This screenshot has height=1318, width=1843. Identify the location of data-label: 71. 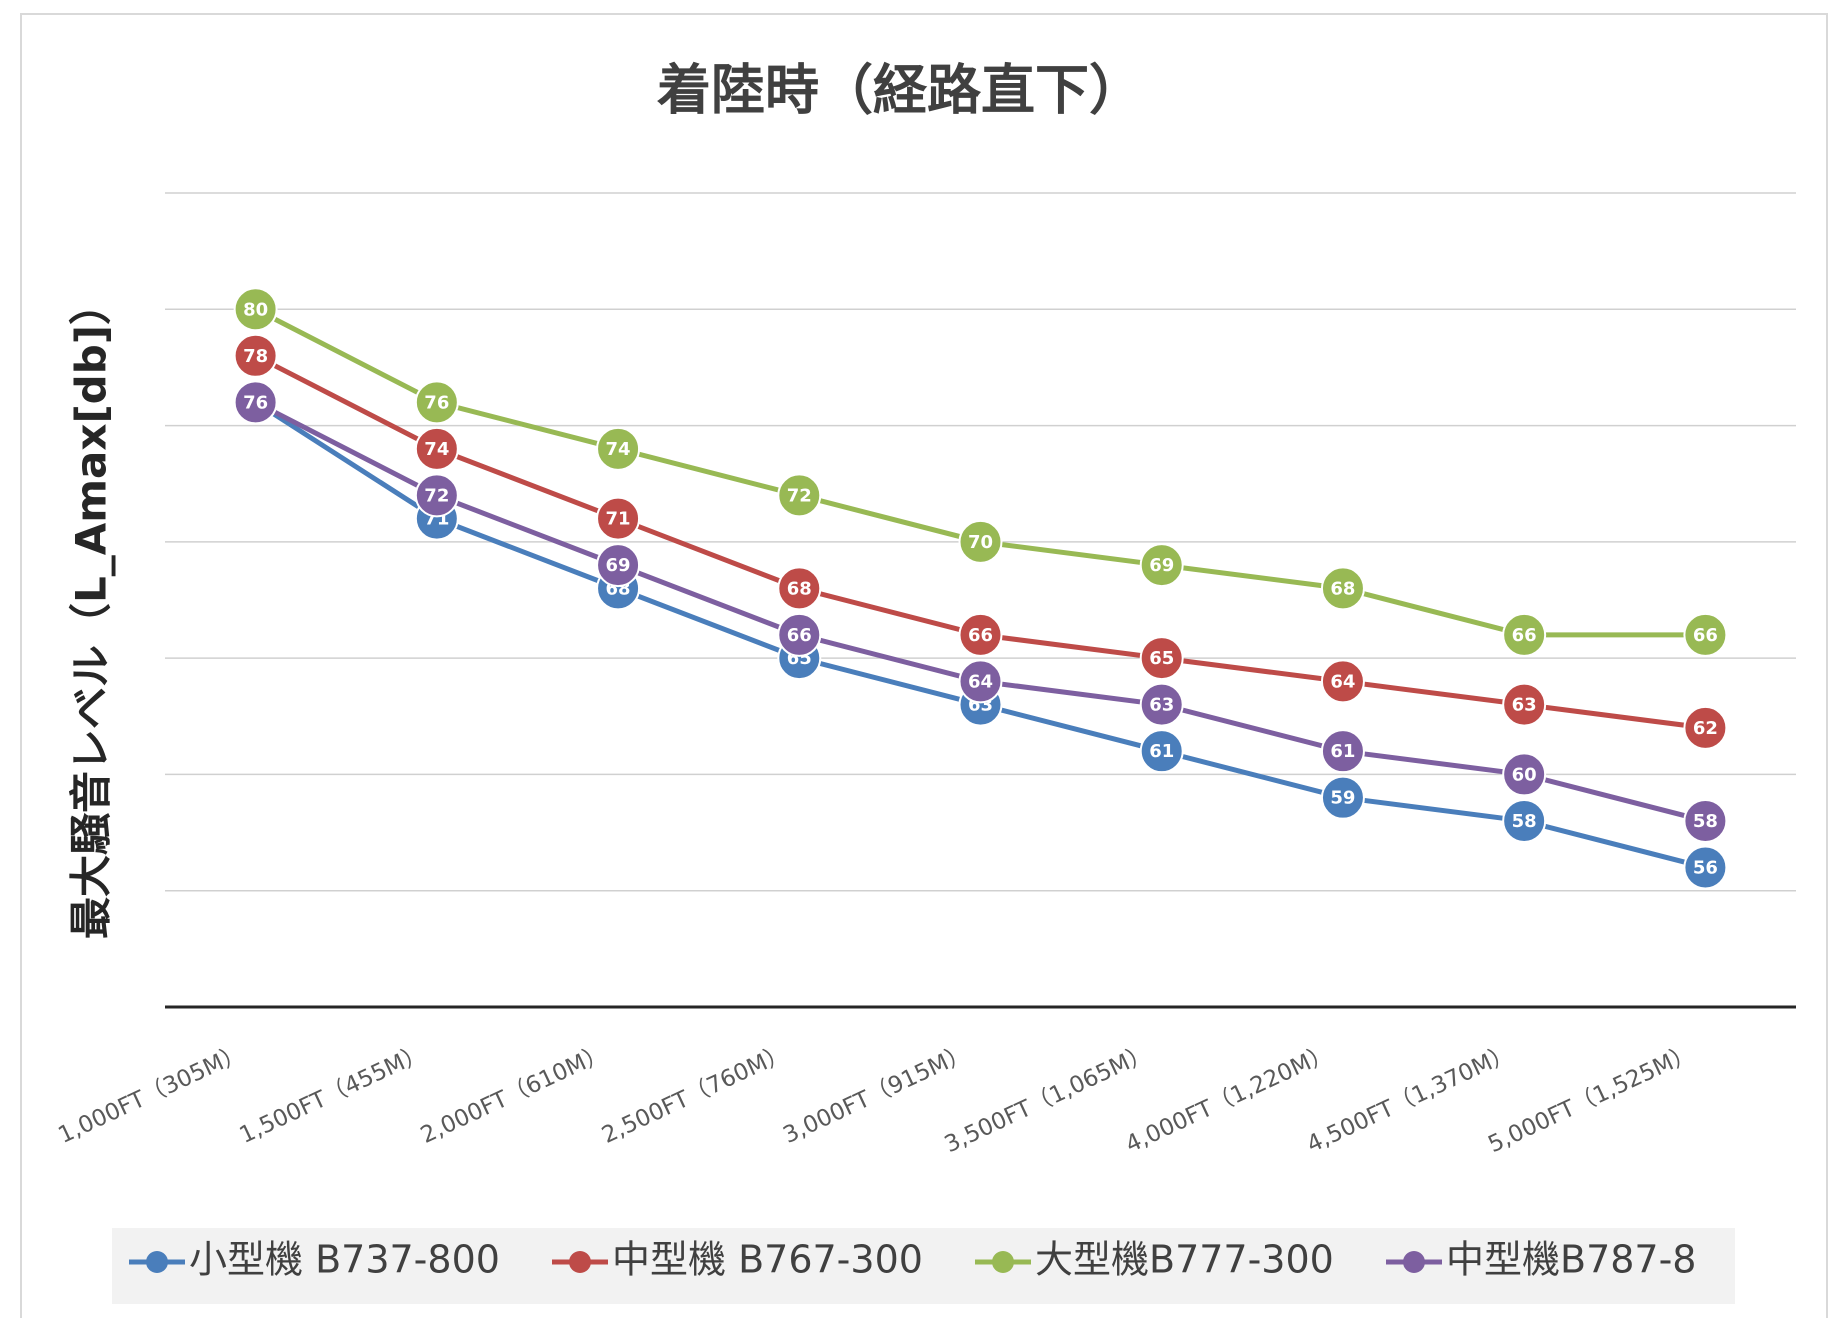
(618, 519).